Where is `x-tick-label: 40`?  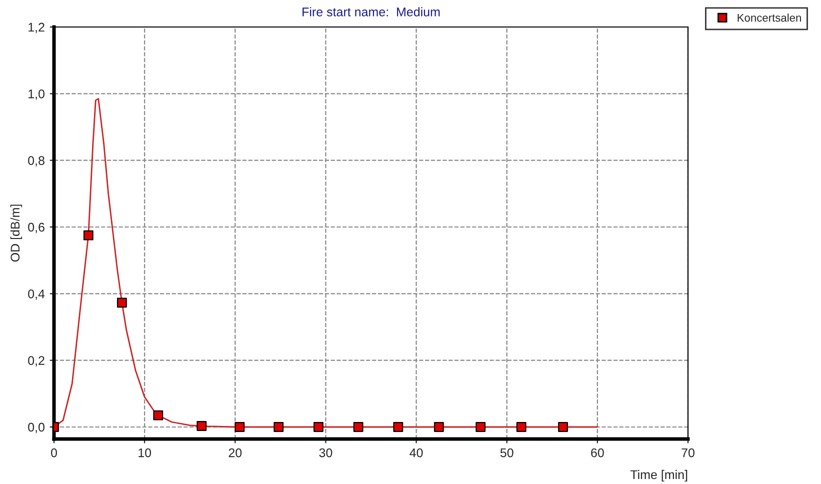 x-tick-label: 40 is located at coordinates (416, 453).